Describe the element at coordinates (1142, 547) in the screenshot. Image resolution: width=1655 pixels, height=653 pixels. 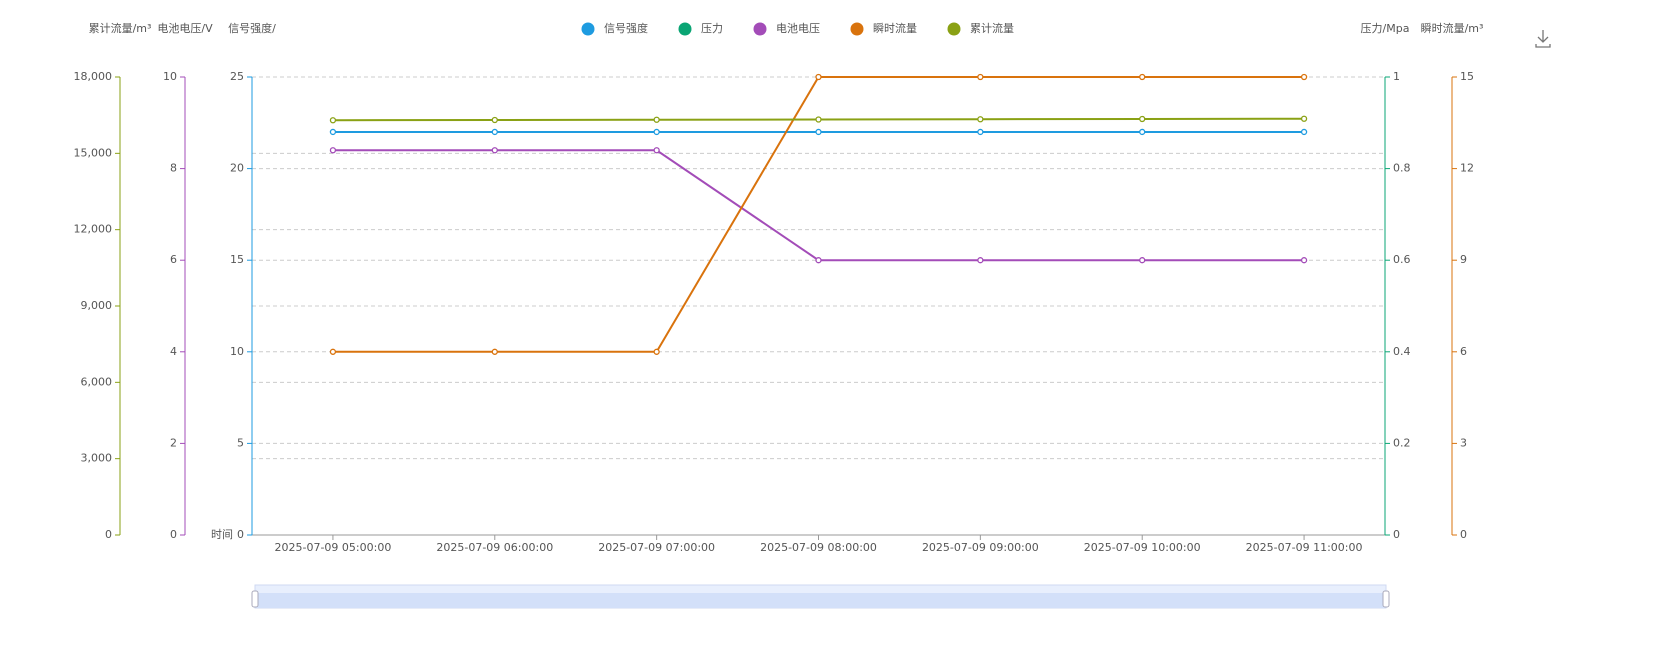
I see `x-tick-label: 2025-07-09 10:00:00` at that location.